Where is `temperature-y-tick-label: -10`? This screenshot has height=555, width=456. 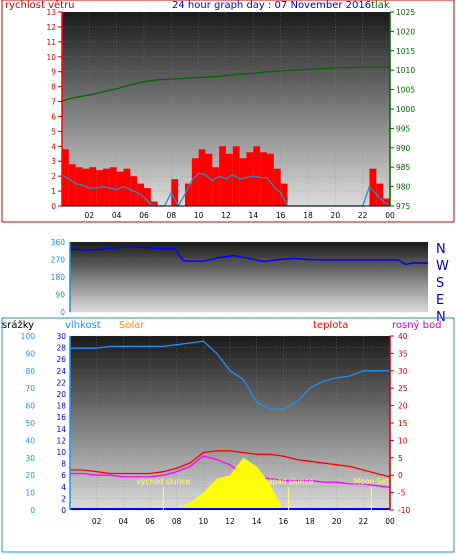
temperature-y-tick-label: -10 is located at coordinates (404, 510).